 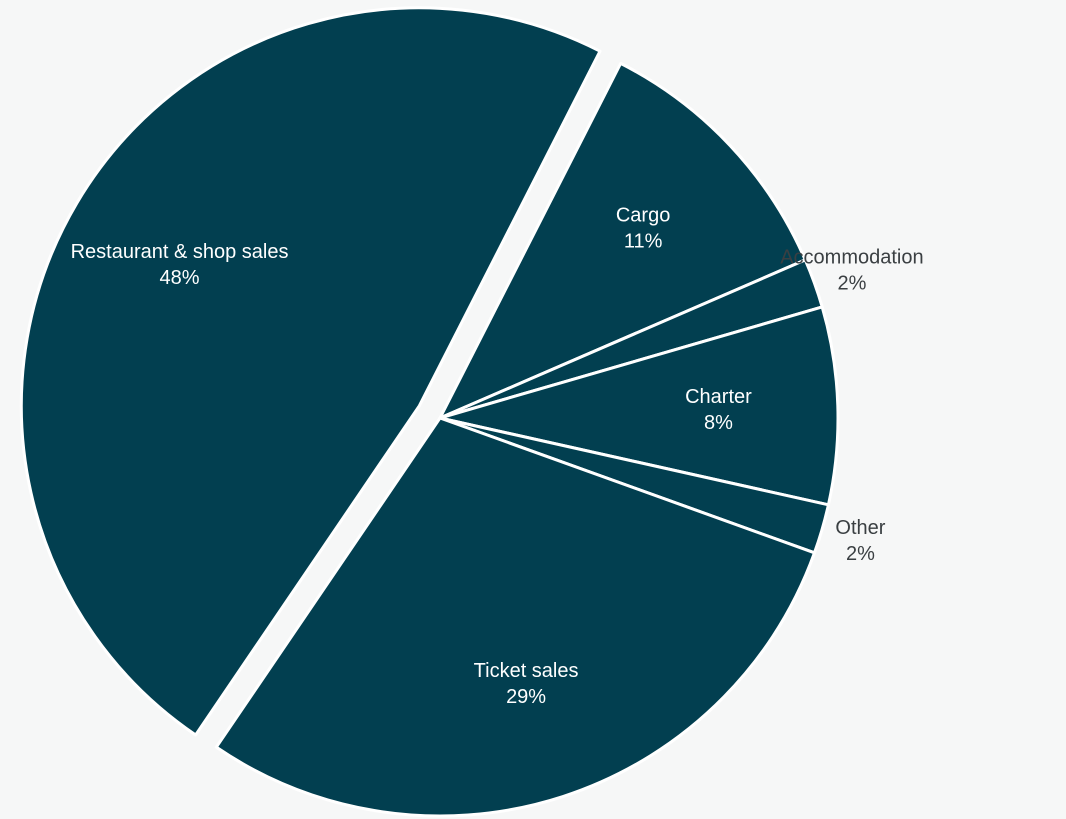 What do you see at coordinates (860, 541) in the screenshot?
I see `slice-label-other: Other 2%` at bounding box center [860, 541].